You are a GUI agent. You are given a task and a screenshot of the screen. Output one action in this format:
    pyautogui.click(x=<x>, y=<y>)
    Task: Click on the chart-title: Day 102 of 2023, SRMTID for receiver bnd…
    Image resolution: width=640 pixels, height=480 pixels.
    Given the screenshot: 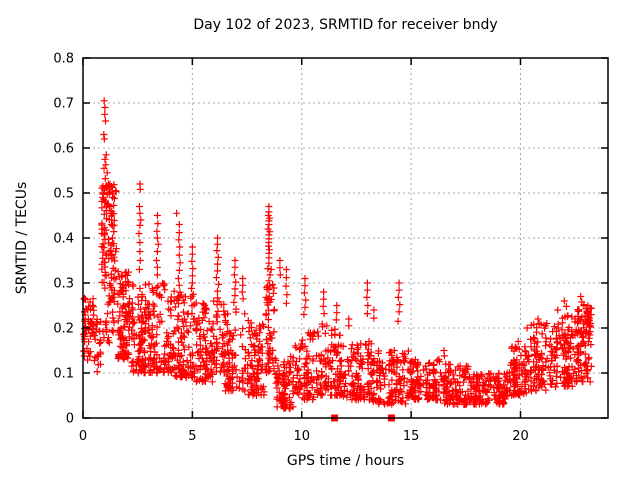 What is the action you would take?
    pyautogui.click(x=345, y=25)
    